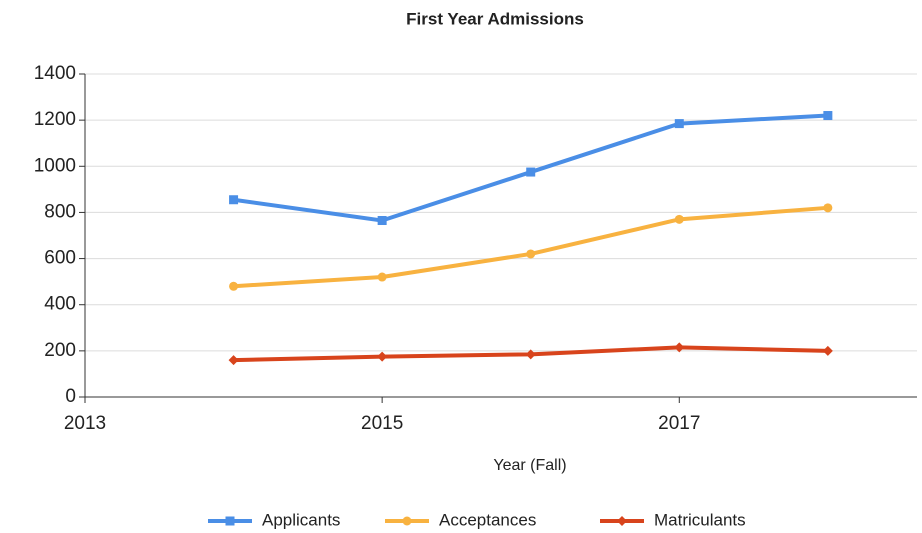  Describe the element at coordinates (60, 304) in the screenshot. I see `y-tick-label: 400` at that location.